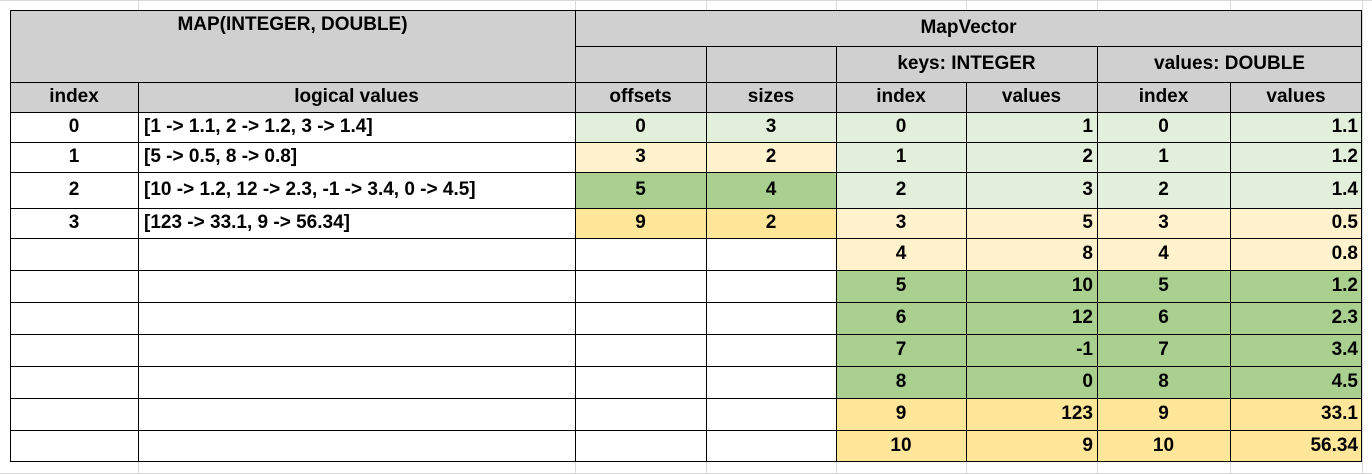 The height and width of the screenshot is (474, 1372). Describe the element at coordinates (1296, 446) in the screenshot. I see `val-value-cell: 56.34` at that location.